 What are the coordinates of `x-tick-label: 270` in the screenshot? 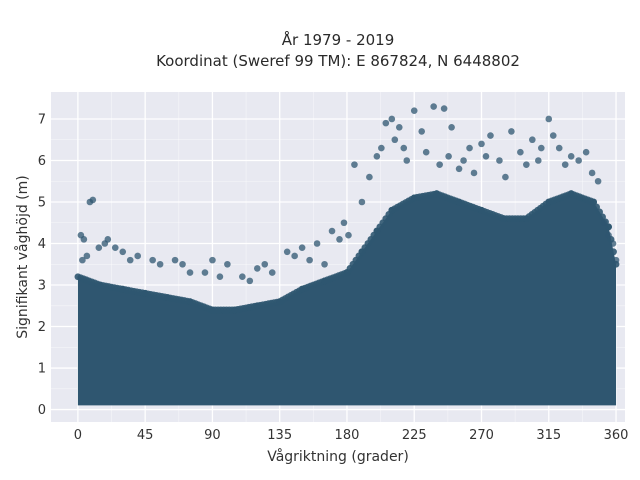 It's located at (481, 435).